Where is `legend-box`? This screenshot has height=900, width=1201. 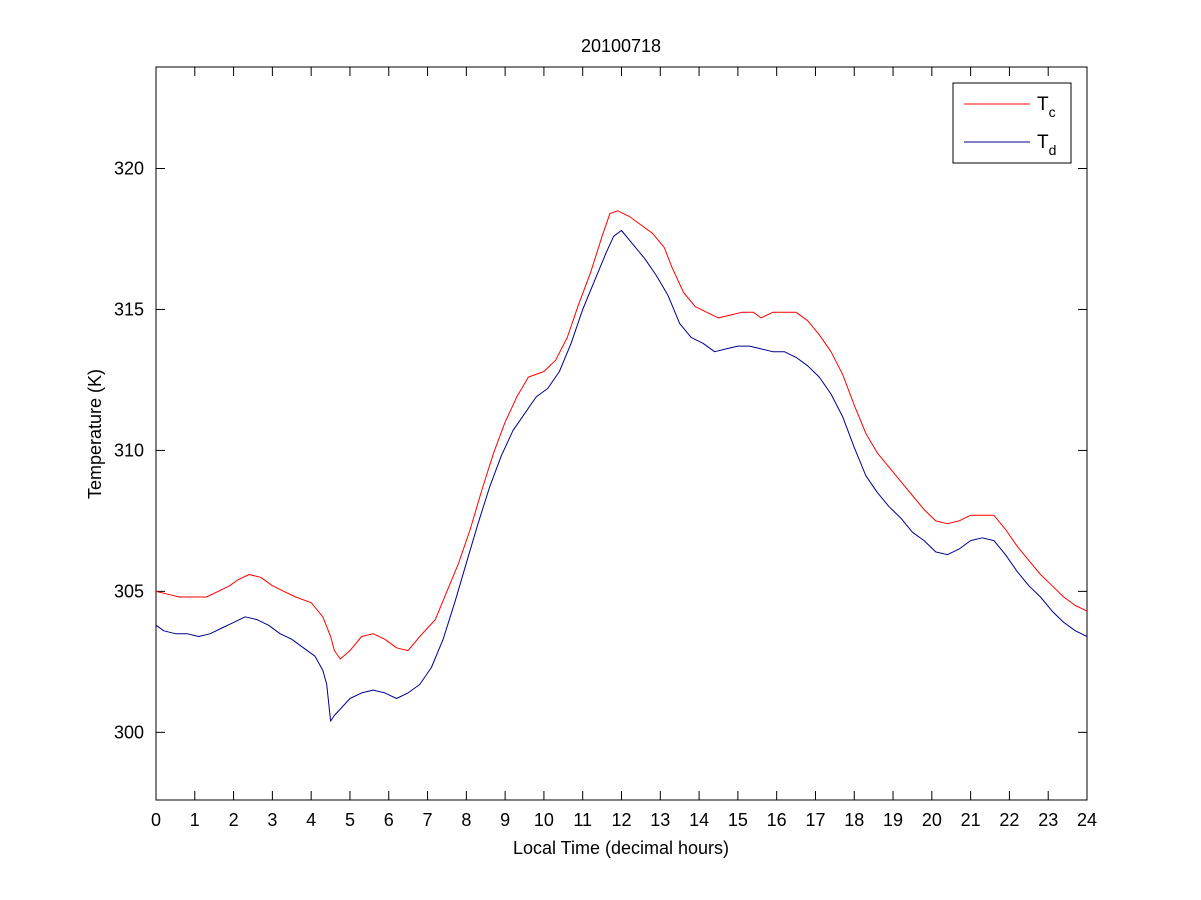 legend-box is located at coordinates (1012, 123).